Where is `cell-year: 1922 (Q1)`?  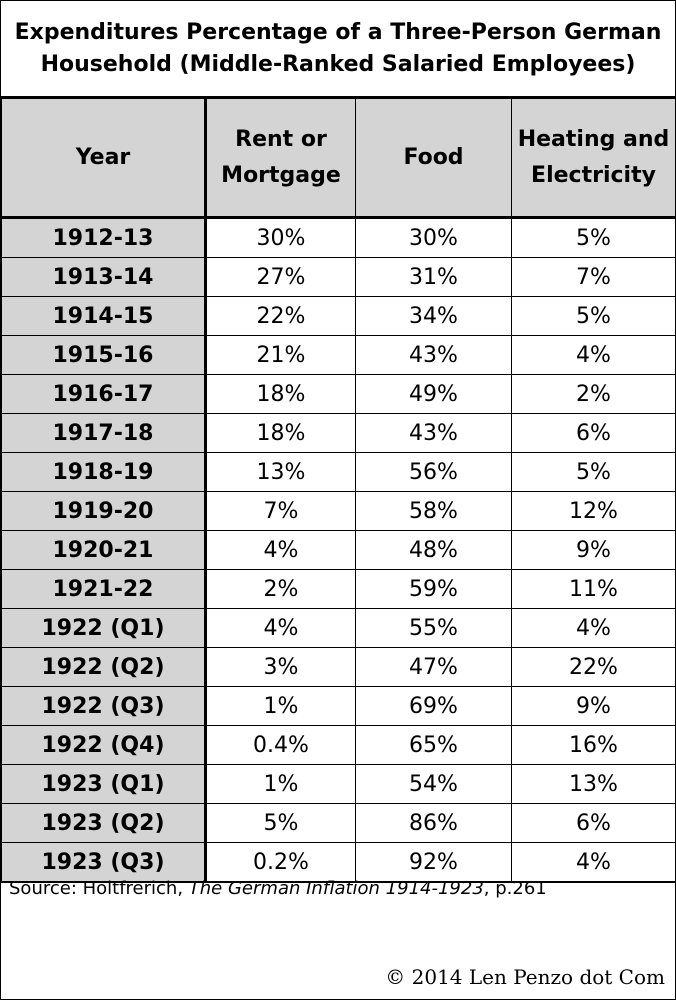 cell-year: 1922 (Q1) is located at coordinates (104, 628).